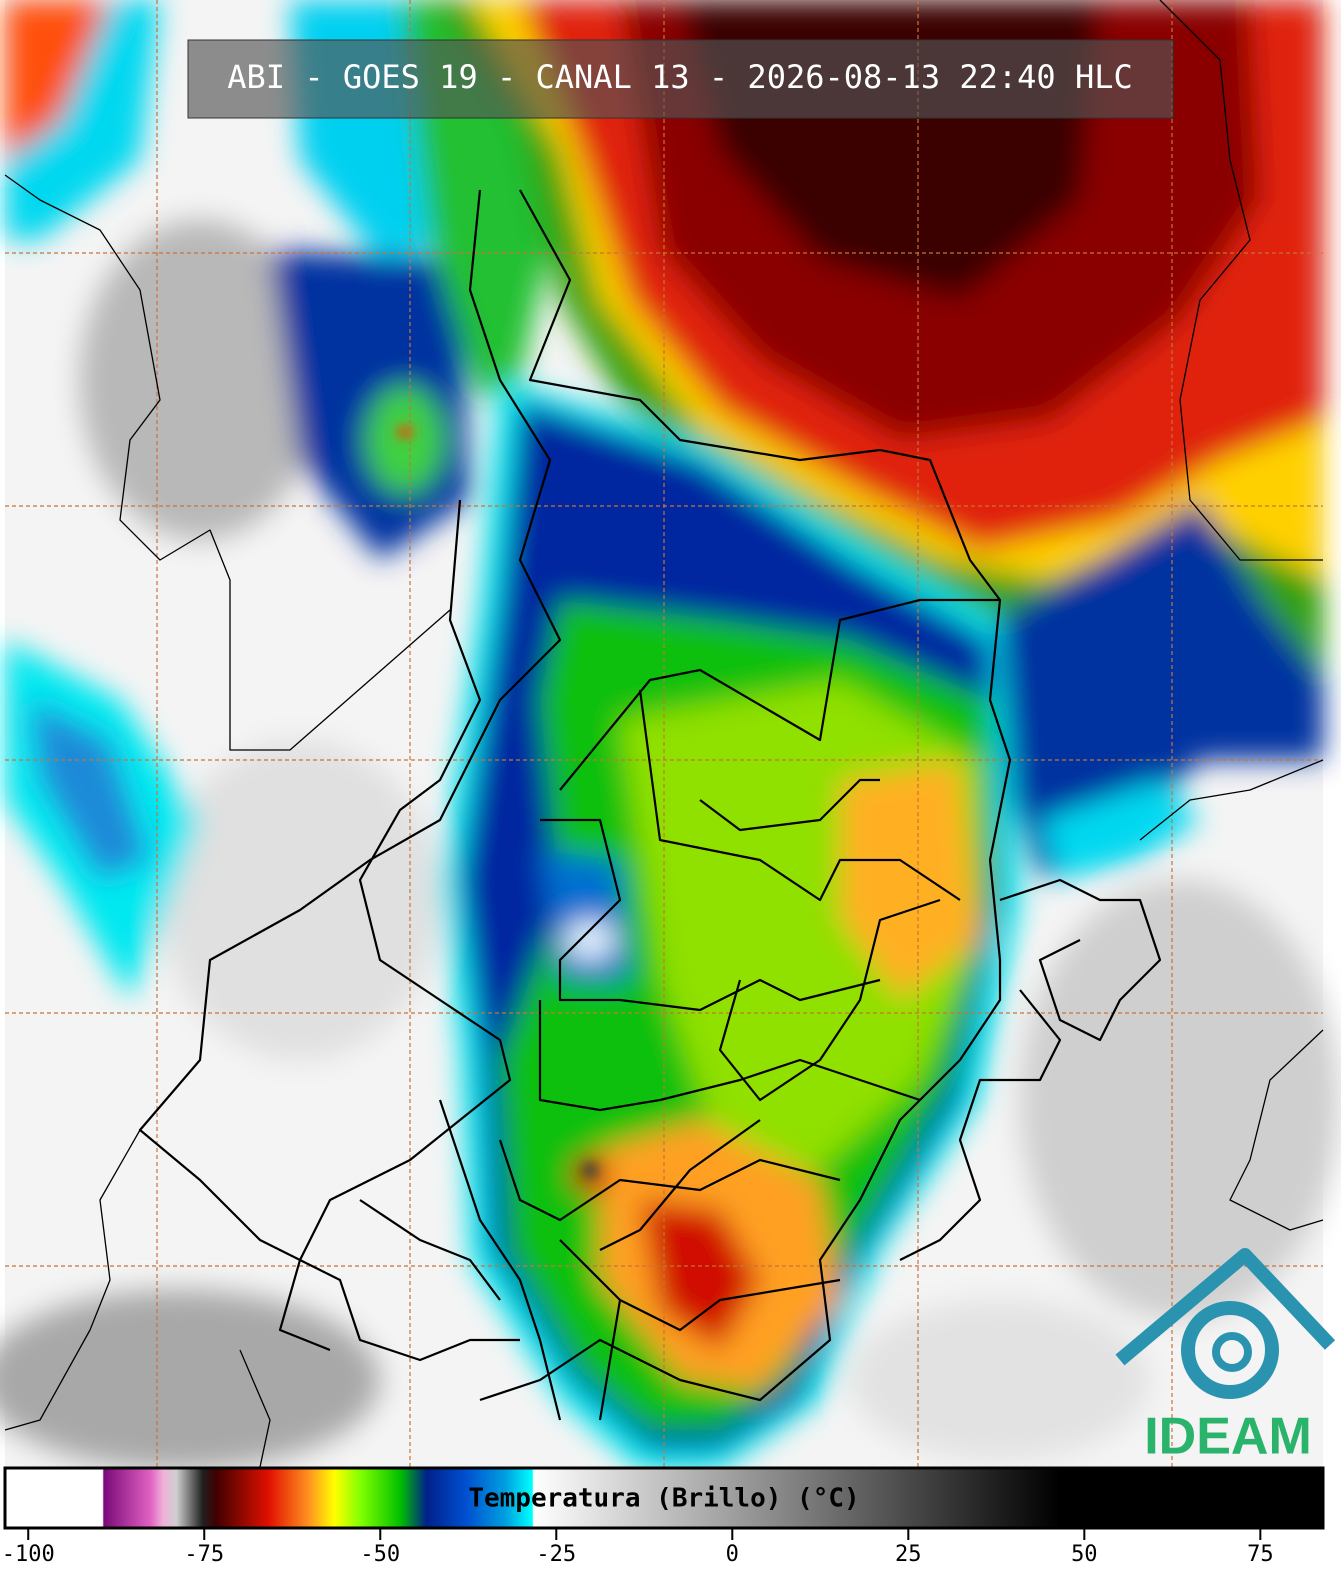 The image size is (1341, 1581). I want to click on tick-label: 25, so click(908, 1554).